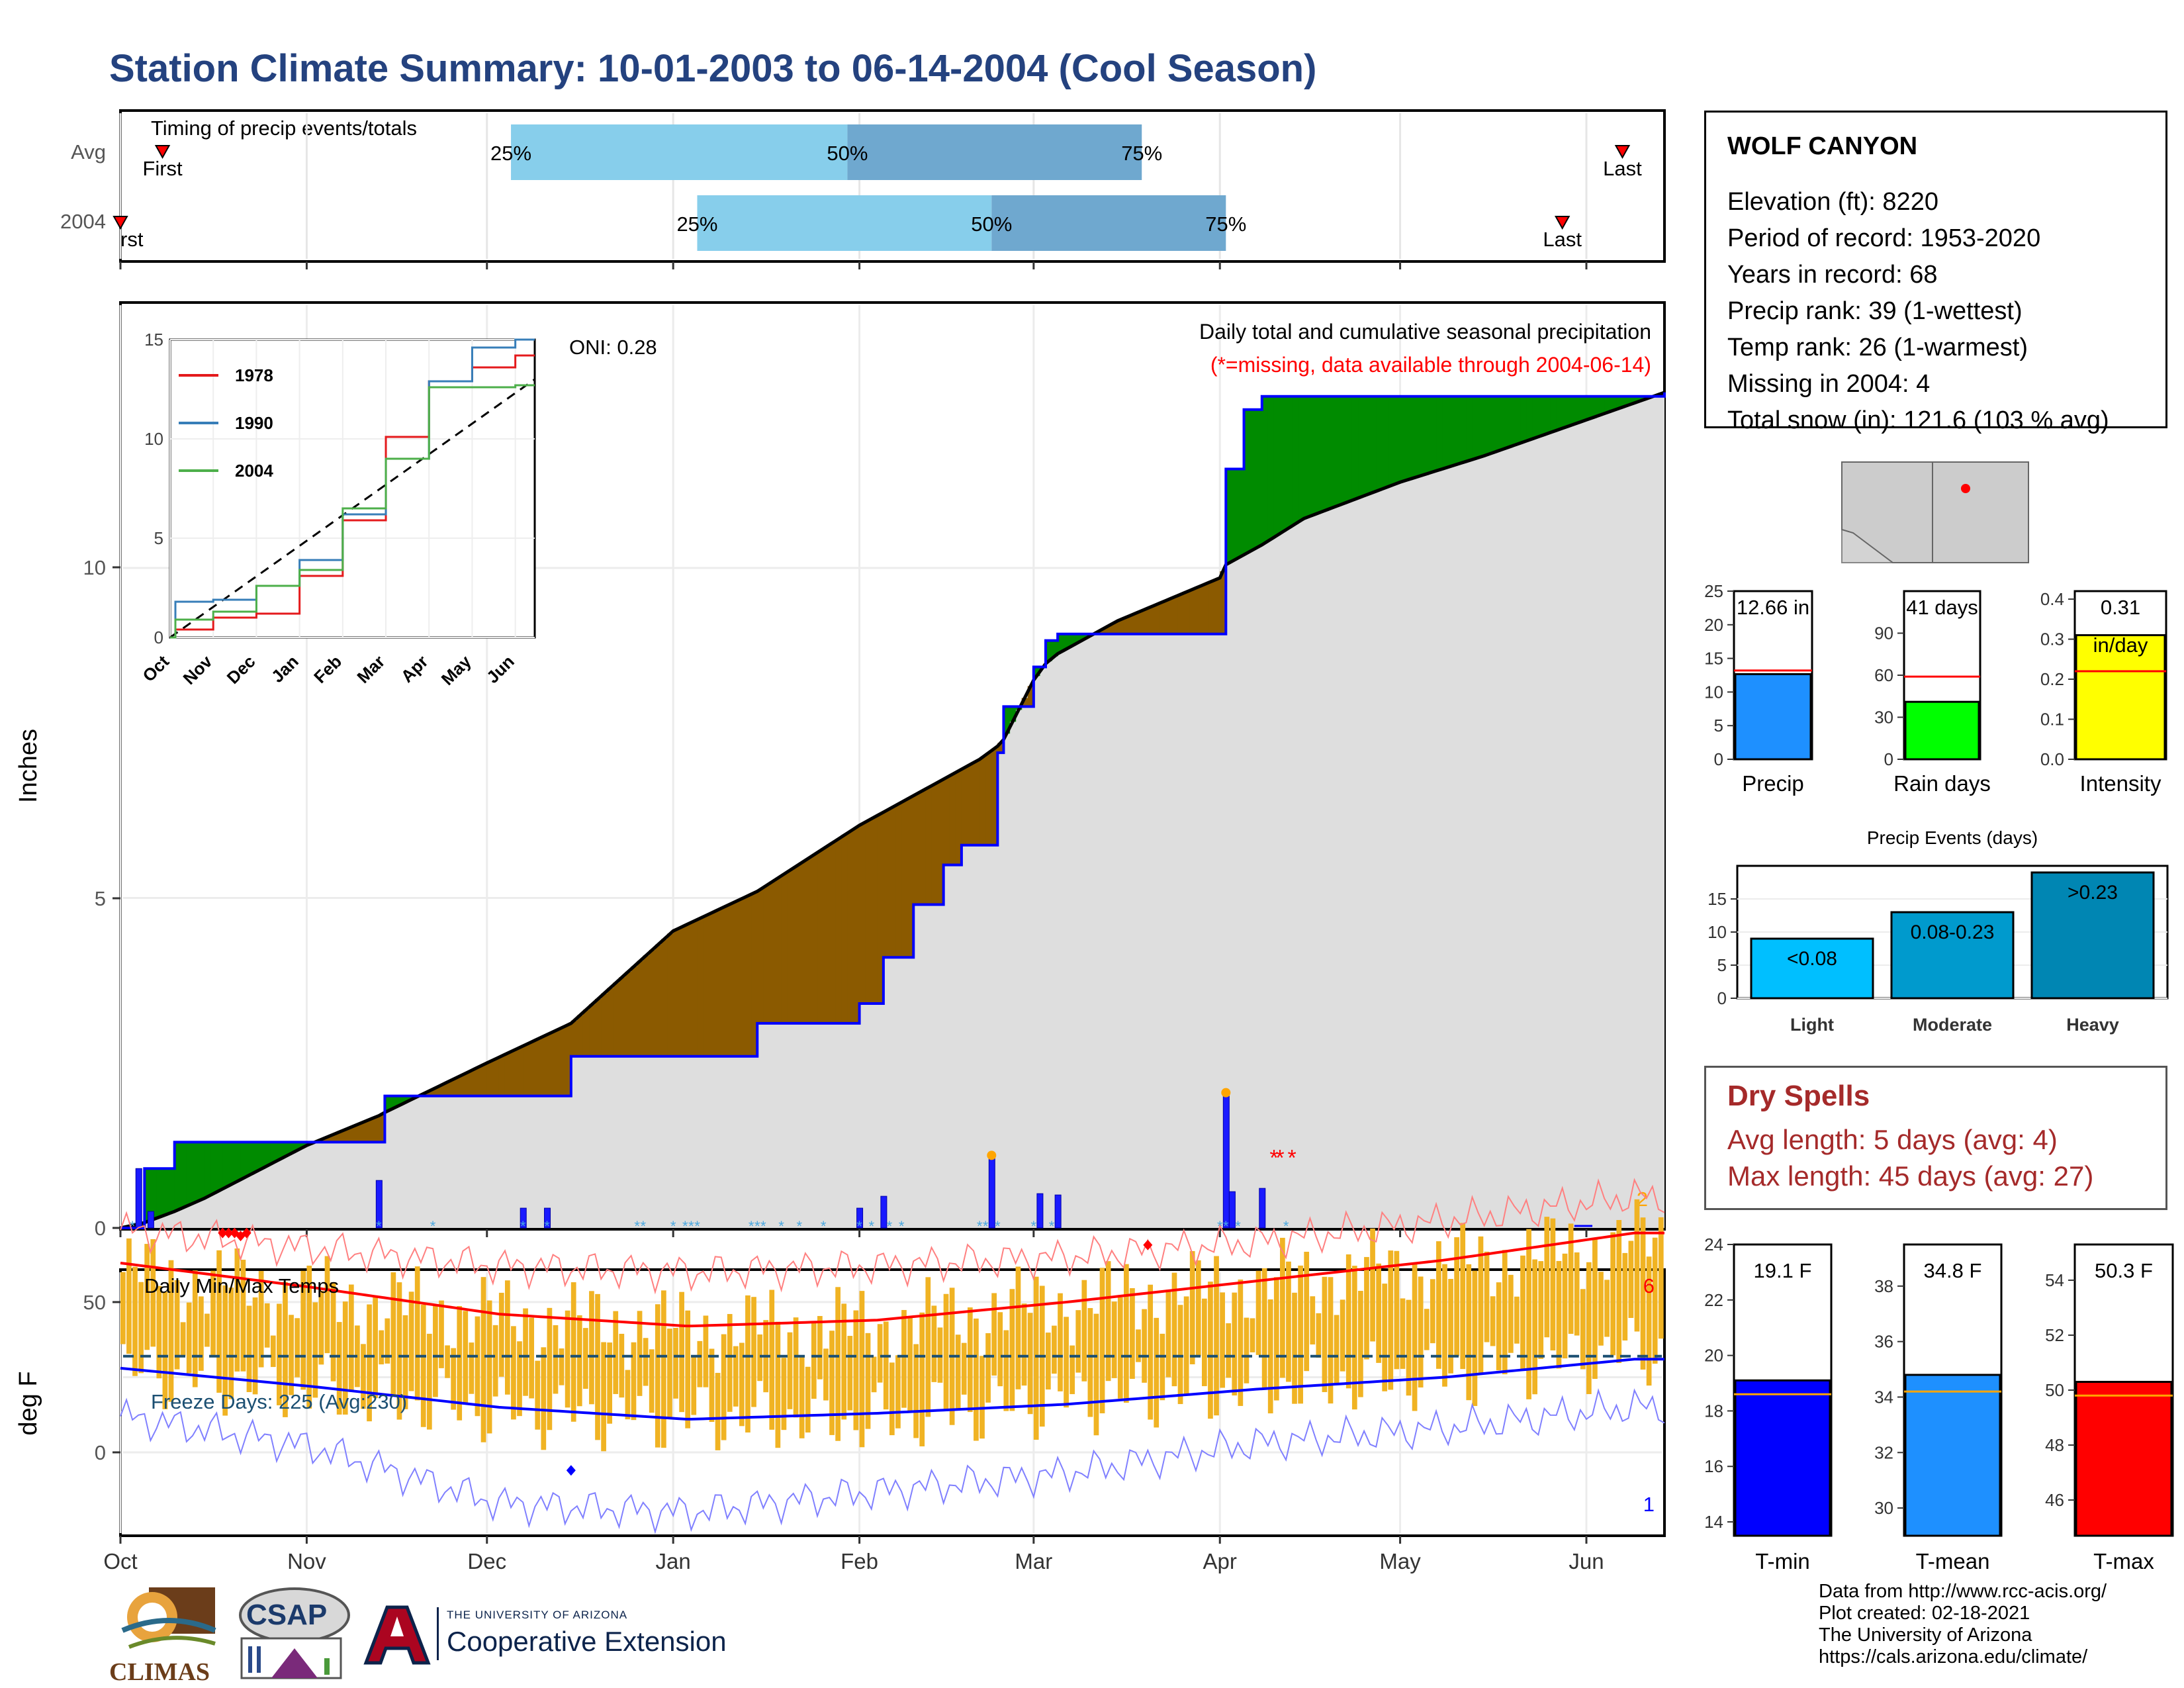 This screenshot has width=2184, height=1688. I want to click on events-bar-light, so click(1812, 968).